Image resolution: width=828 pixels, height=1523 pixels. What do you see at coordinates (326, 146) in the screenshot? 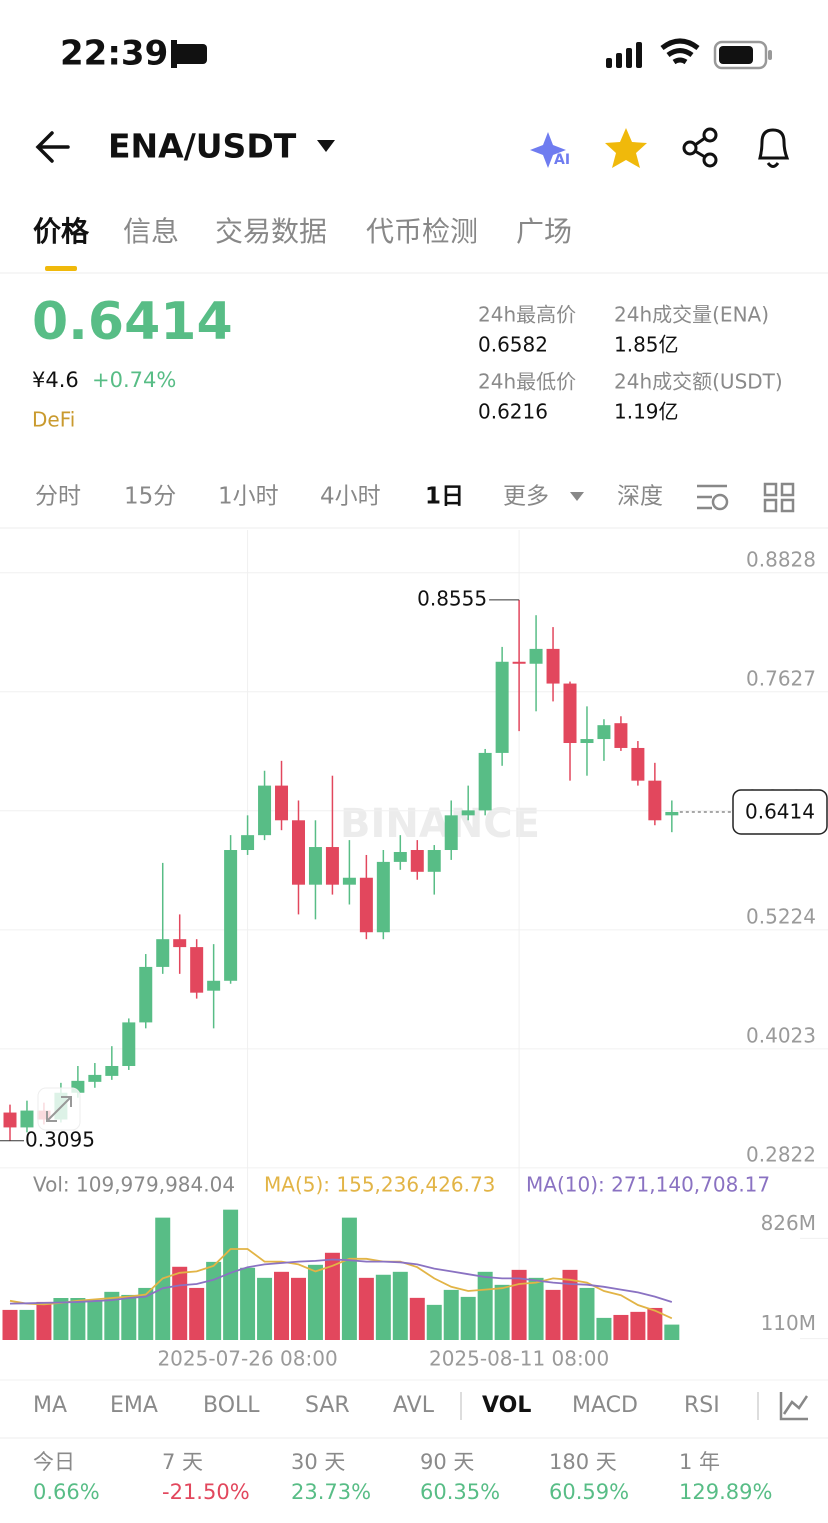
I see `pair-dropdown` at bounding box center [326, 146].